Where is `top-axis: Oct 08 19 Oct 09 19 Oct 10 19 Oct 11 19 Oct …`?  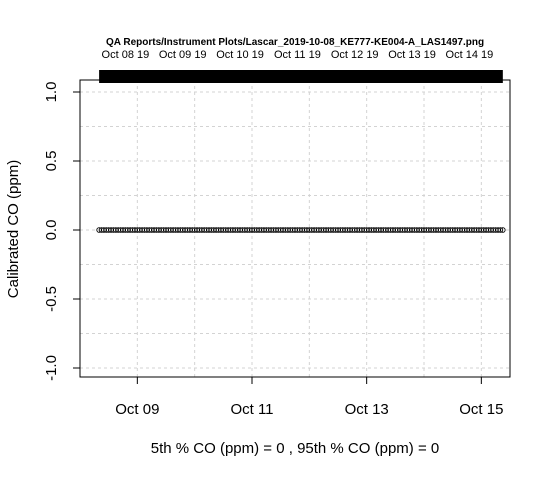
top-axis: Oct 08 19 Oct 09 19 Oct 10 19 Oct 11 19 Oct … is located at coordinates (298, 55).